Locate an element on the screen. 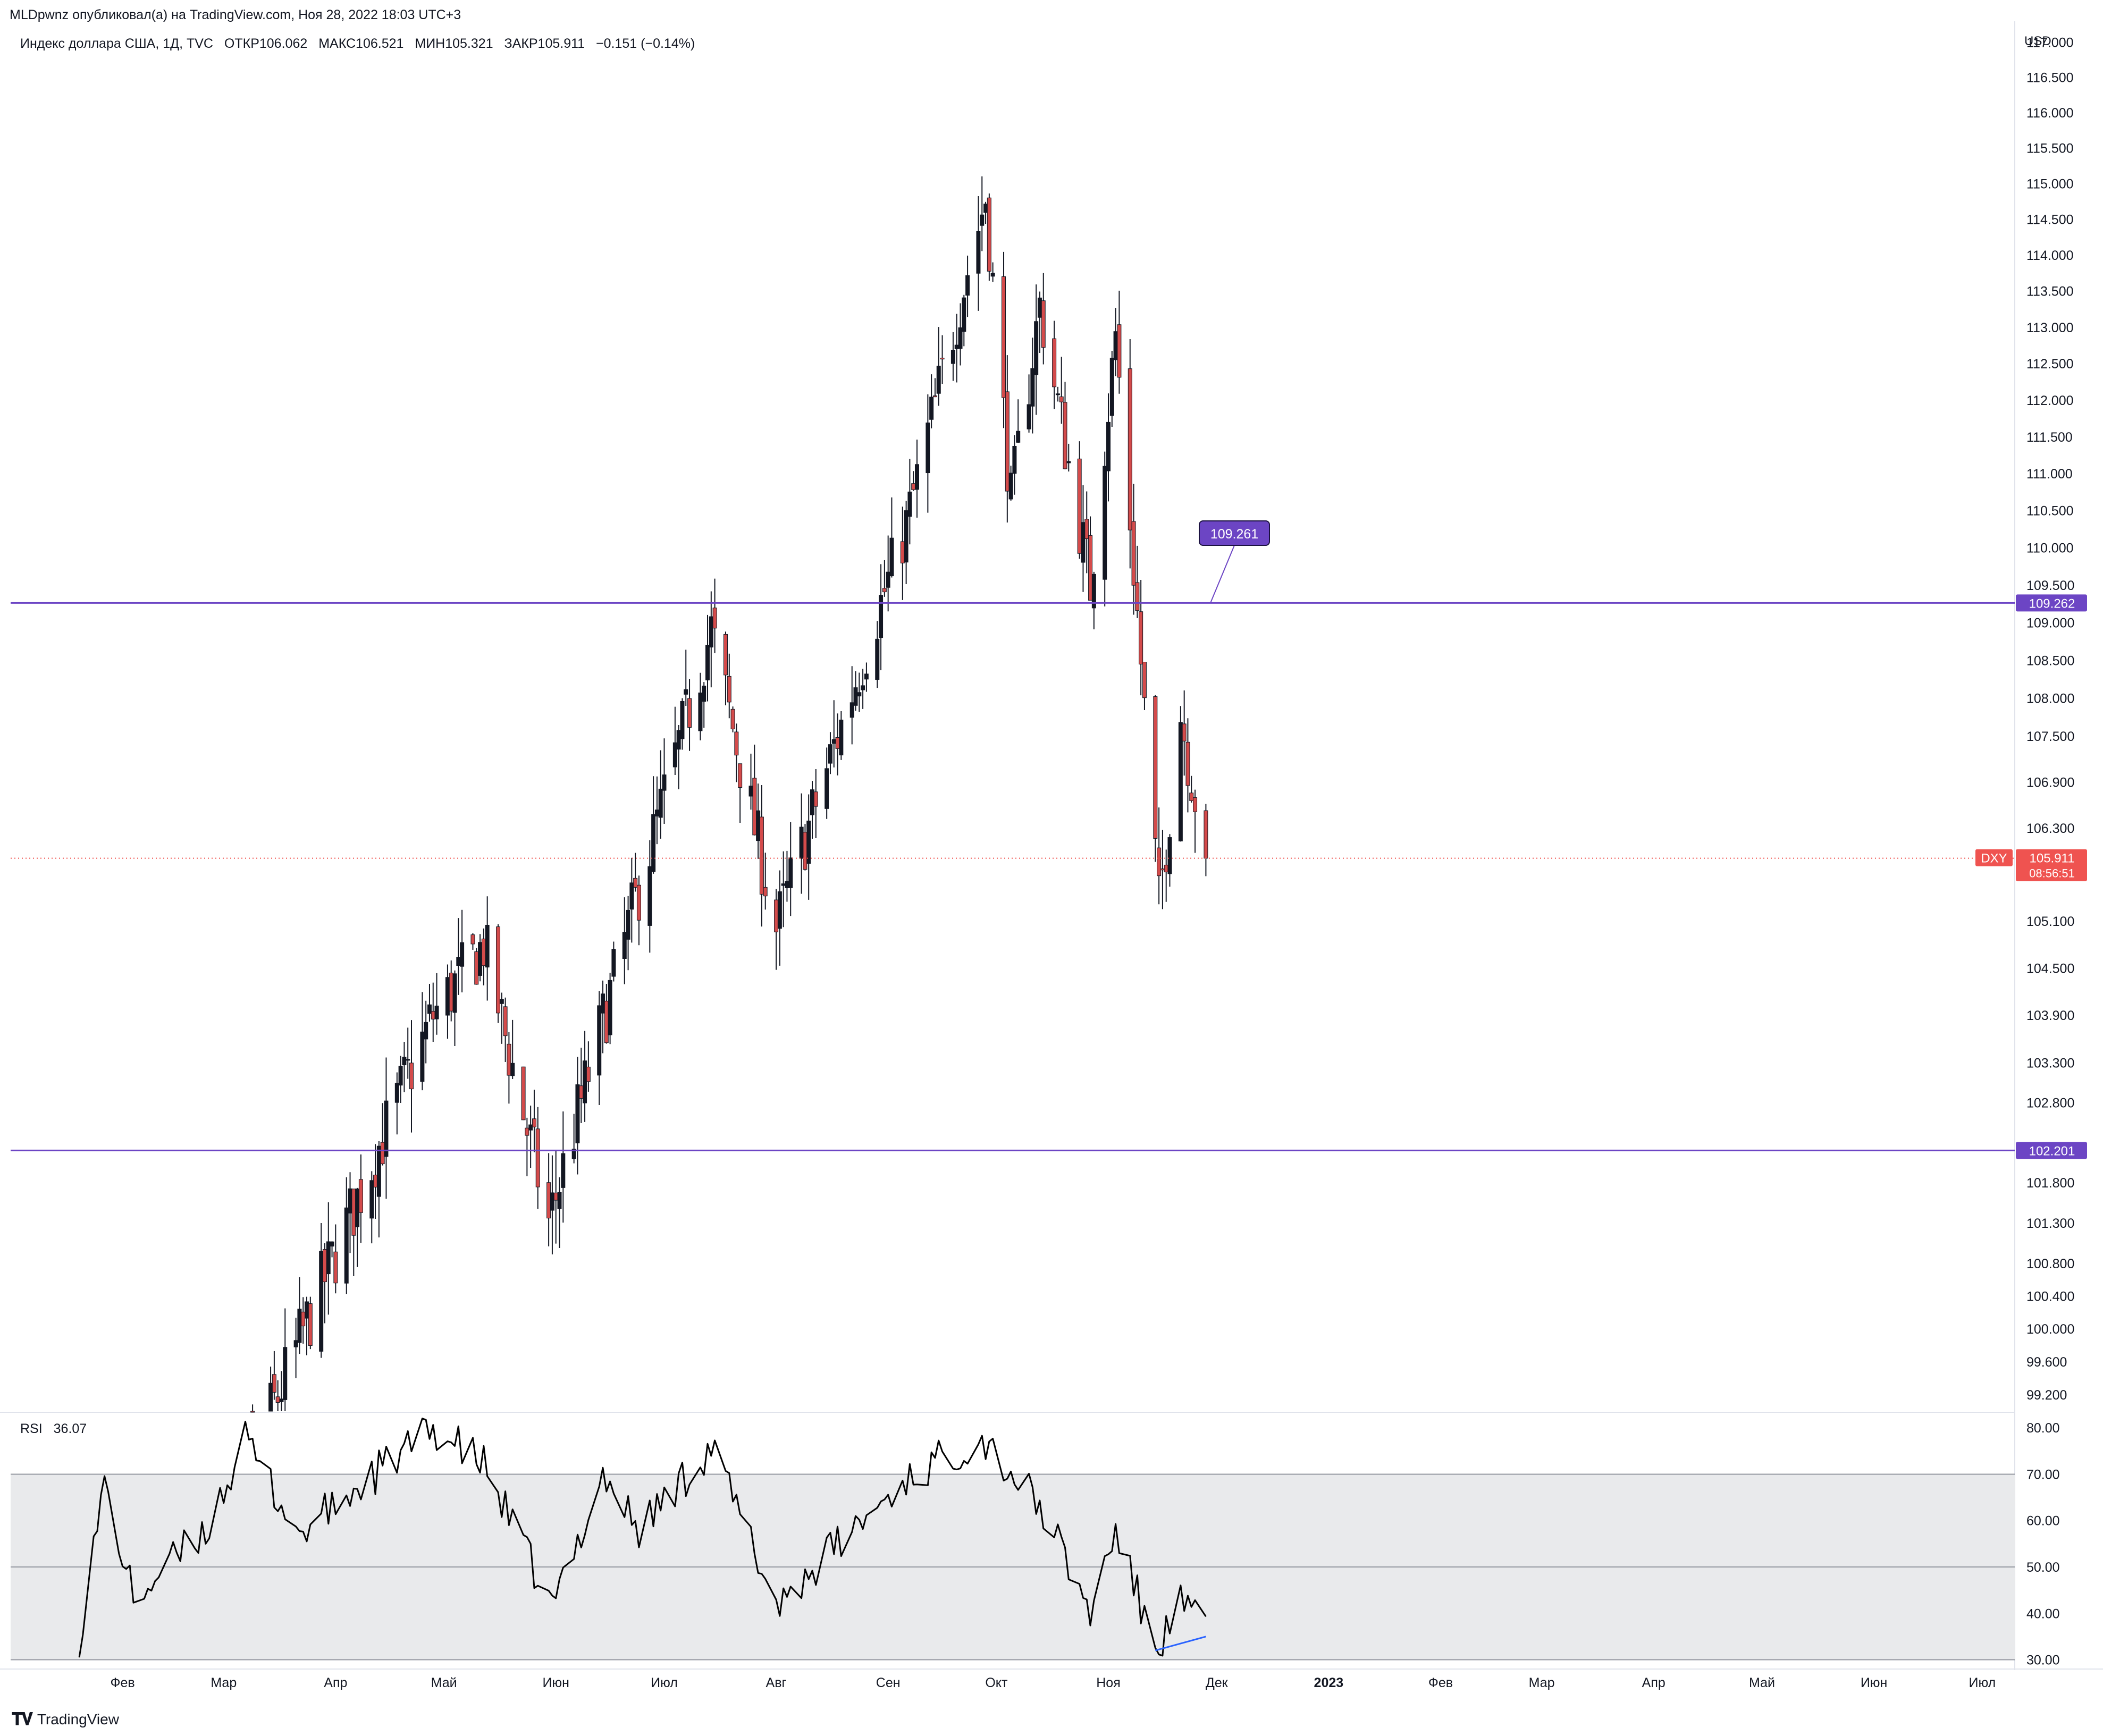 The image size is (2103, 1736). callout-pointer is located at coordinates (1222, 574).